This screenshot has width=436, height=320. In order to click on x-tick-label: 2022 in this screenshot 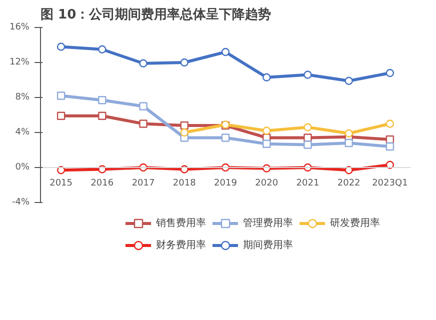, I will do `click(348, 183)`.